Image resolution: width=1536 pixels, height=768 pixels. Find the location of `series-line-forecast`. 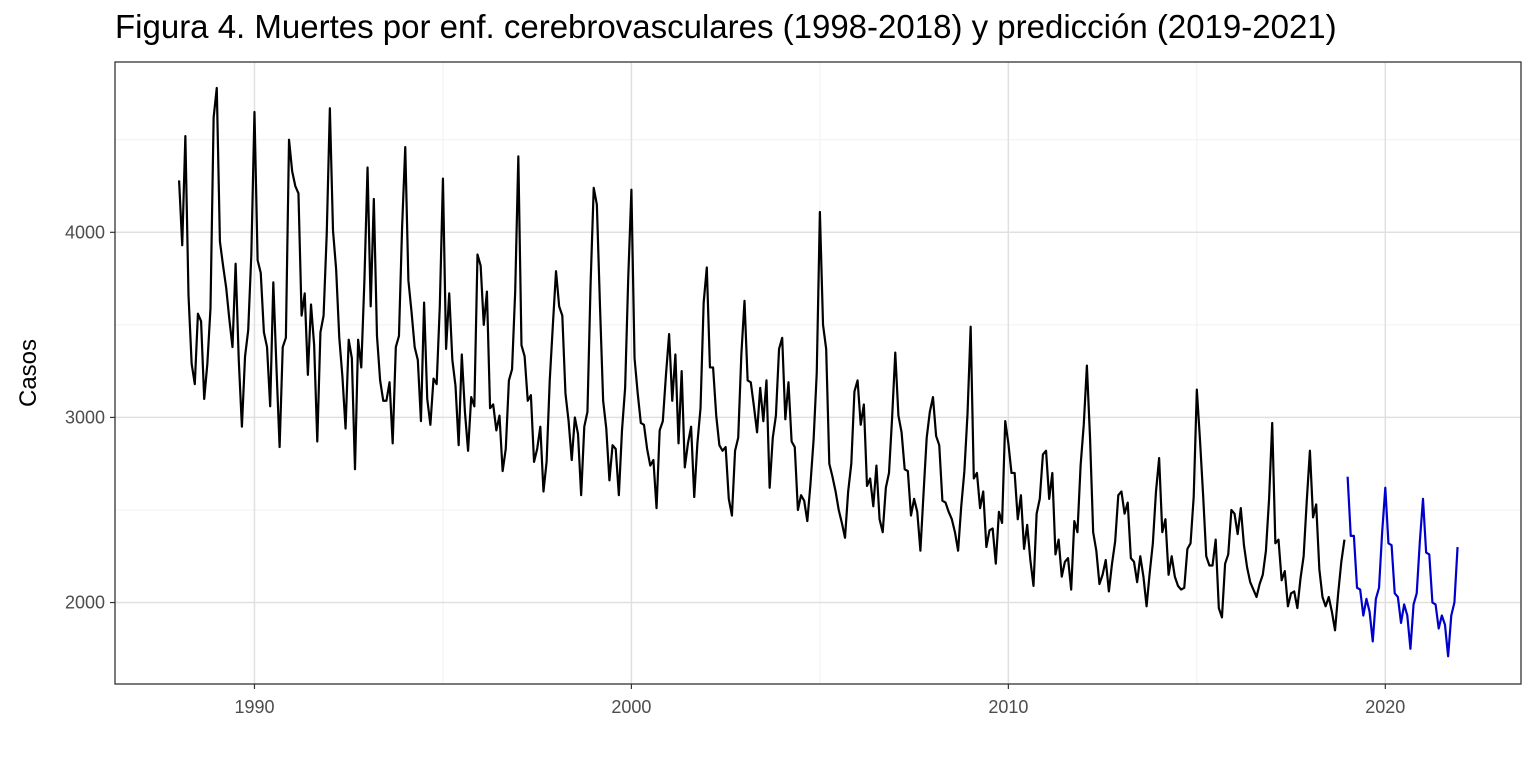

series-line-forecast is located at coordinates (1402, 567).